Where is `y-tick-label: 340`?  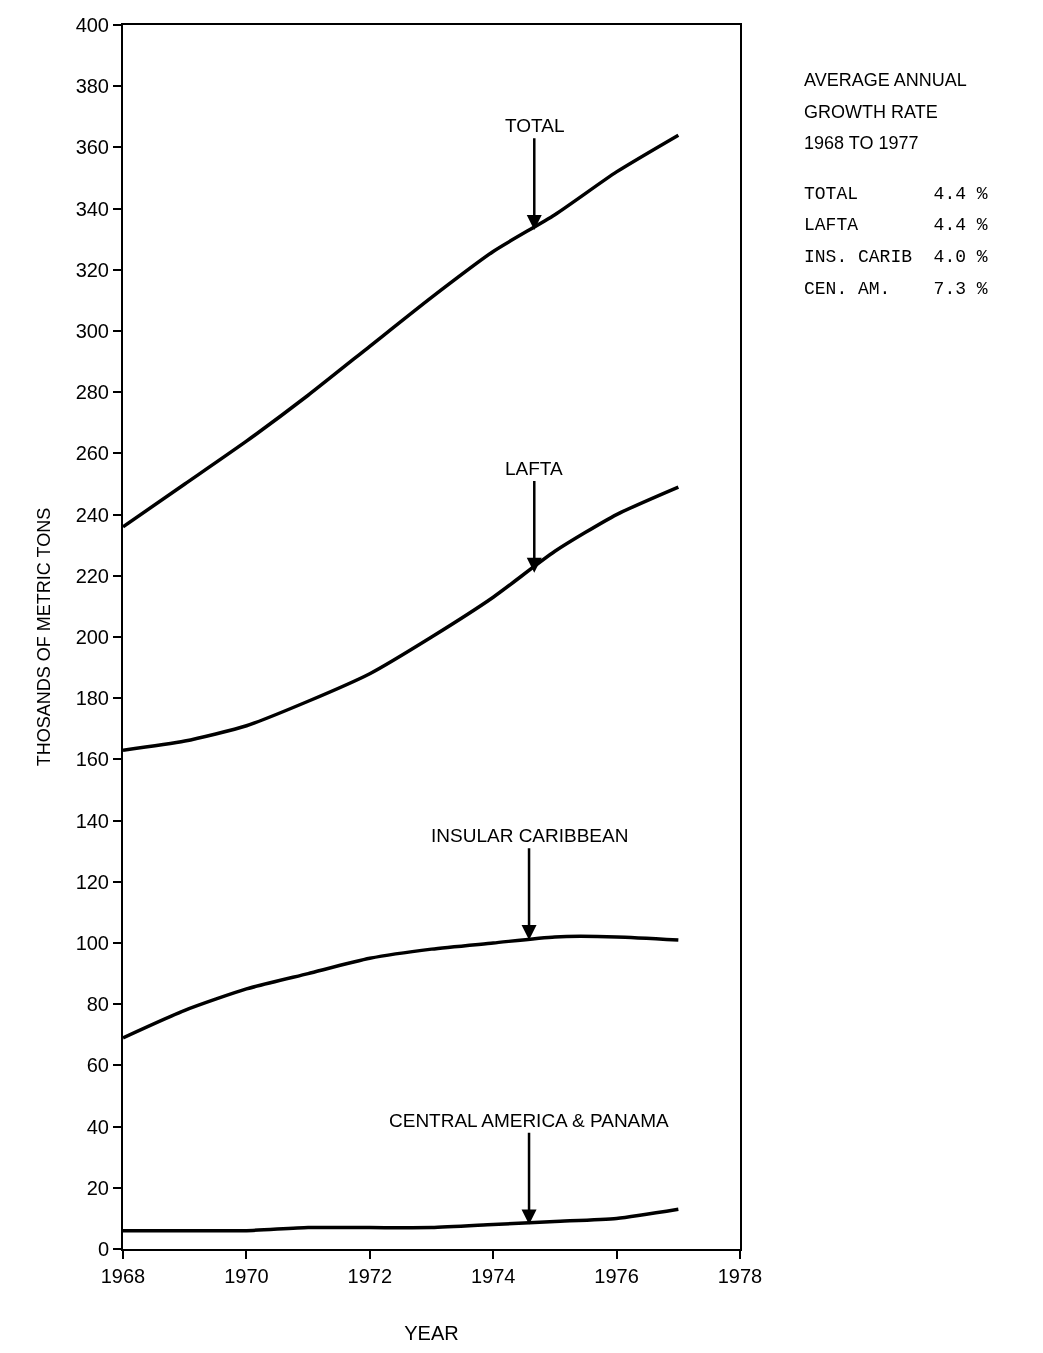 y-tick-label: 340 is located at coordinates (92, 208).